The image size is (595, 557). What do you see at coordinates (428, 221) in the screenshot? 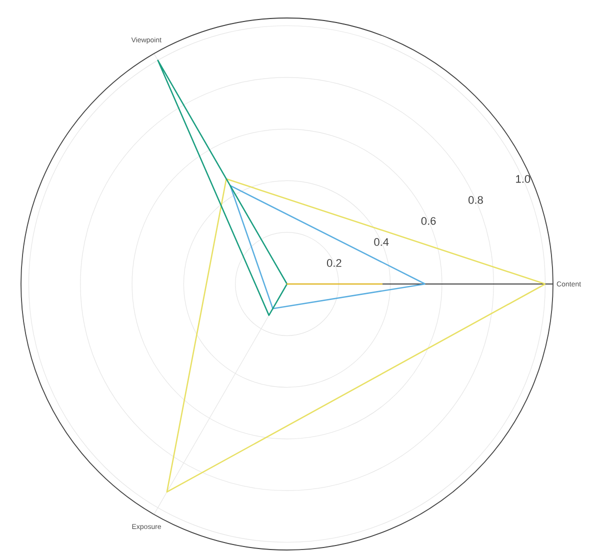
I see `y-tick-label: 0.6` at bounding box center [428, 221].